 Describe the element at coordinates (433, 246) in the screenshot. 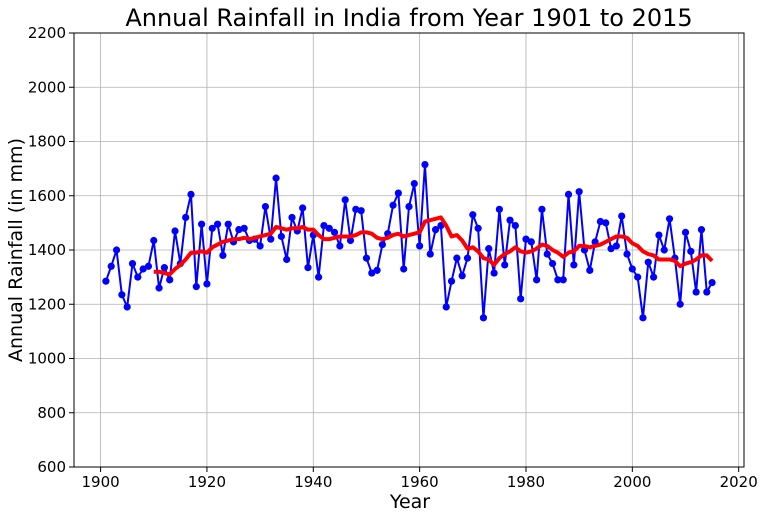

I see `trend-series-line` at that location.